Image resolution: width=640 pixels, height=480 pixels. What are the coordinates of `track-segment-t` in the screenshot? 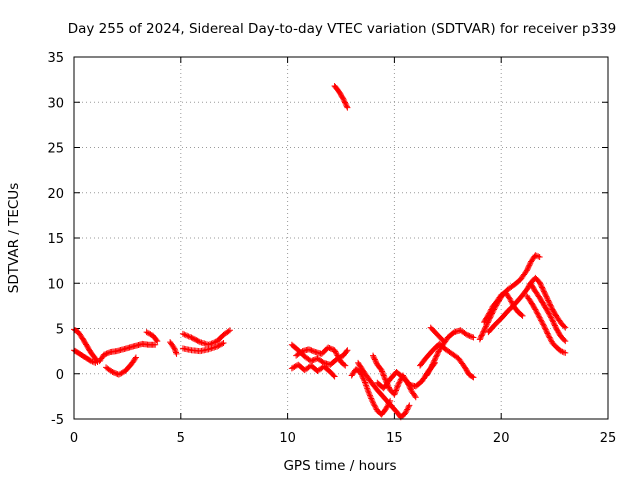 It's located at (509, 297).